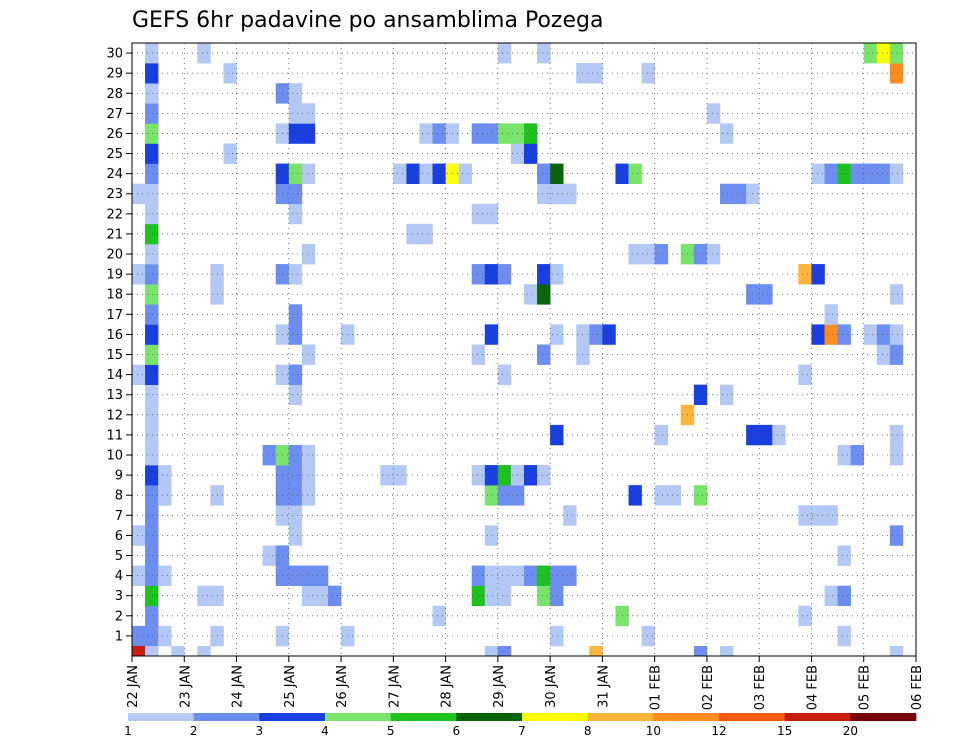 The height and width of the screenshot is (742, 960). What do you see at coordinates (394, 686) in the screenshot?
I see `x-tick-label: 27 JAN` at bounding box center [394, 686].